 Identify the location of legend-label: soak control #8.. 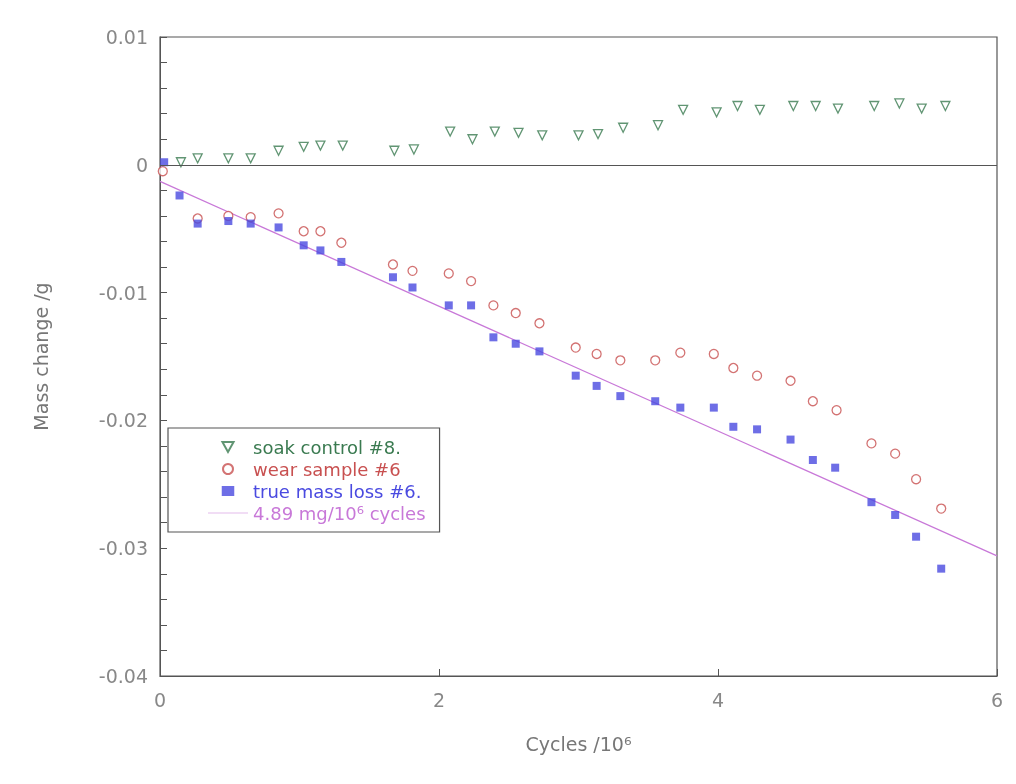
(327, 447).